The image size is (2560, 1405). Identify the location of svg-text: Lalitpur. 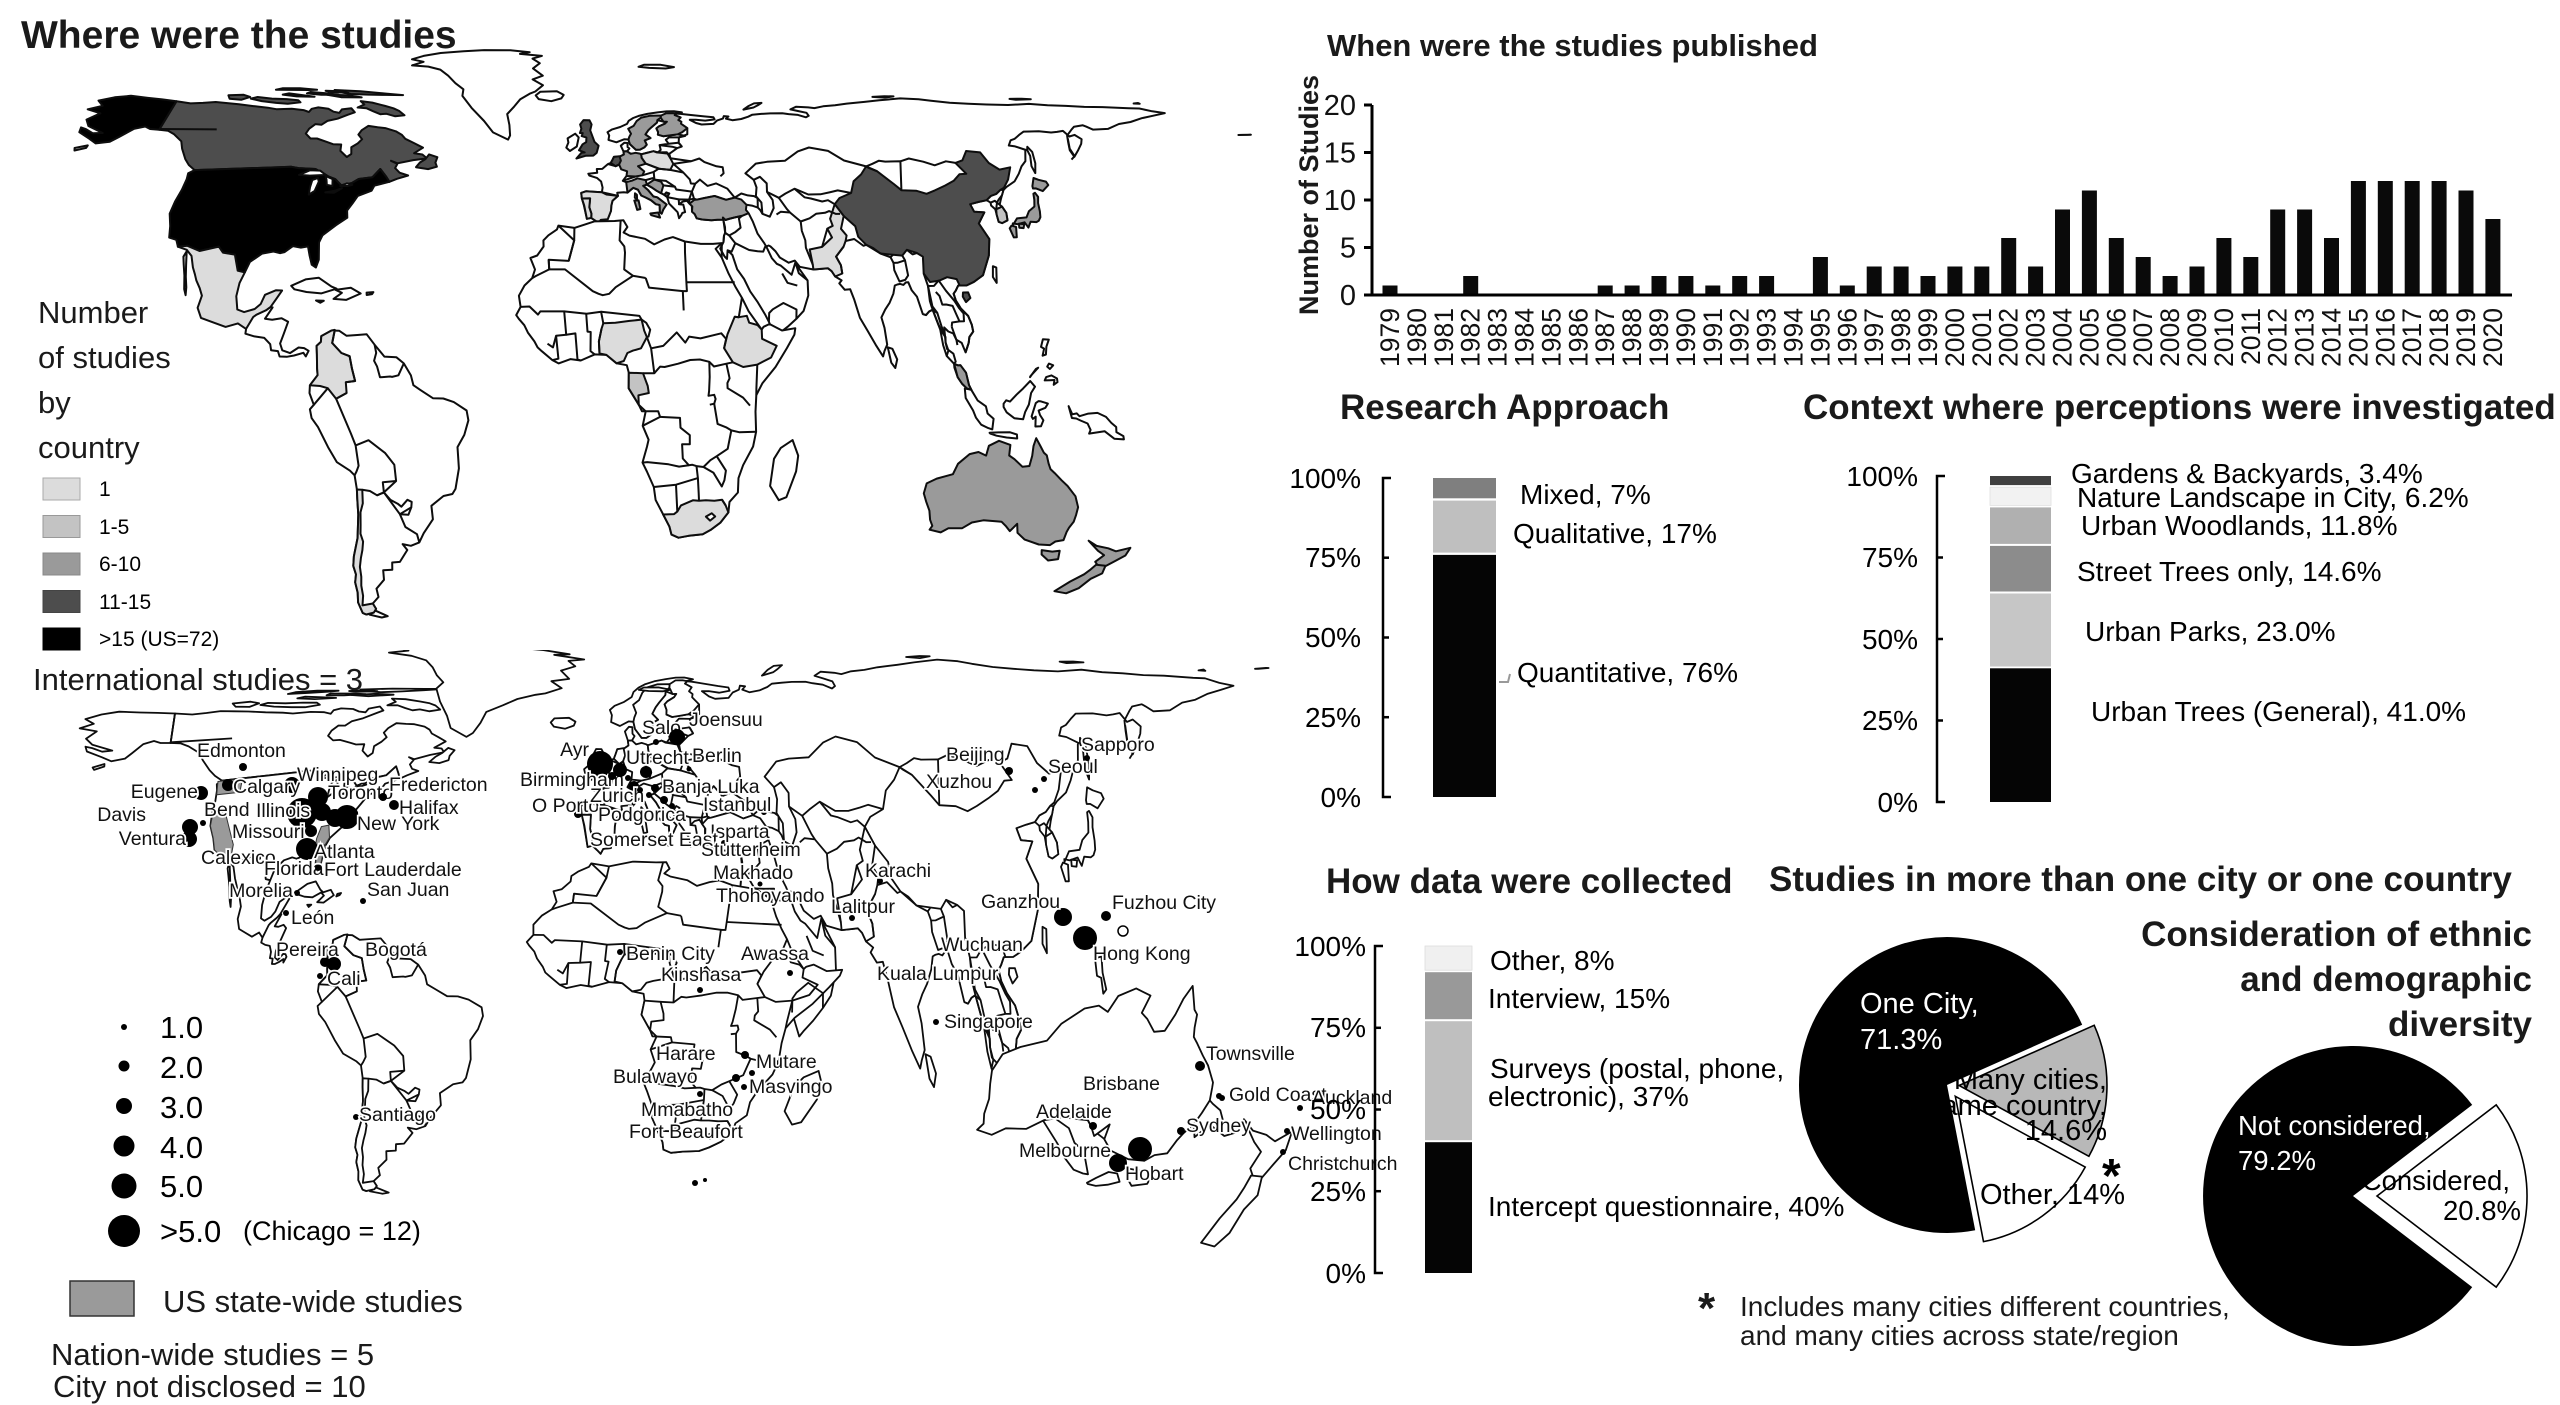
(863, 907).